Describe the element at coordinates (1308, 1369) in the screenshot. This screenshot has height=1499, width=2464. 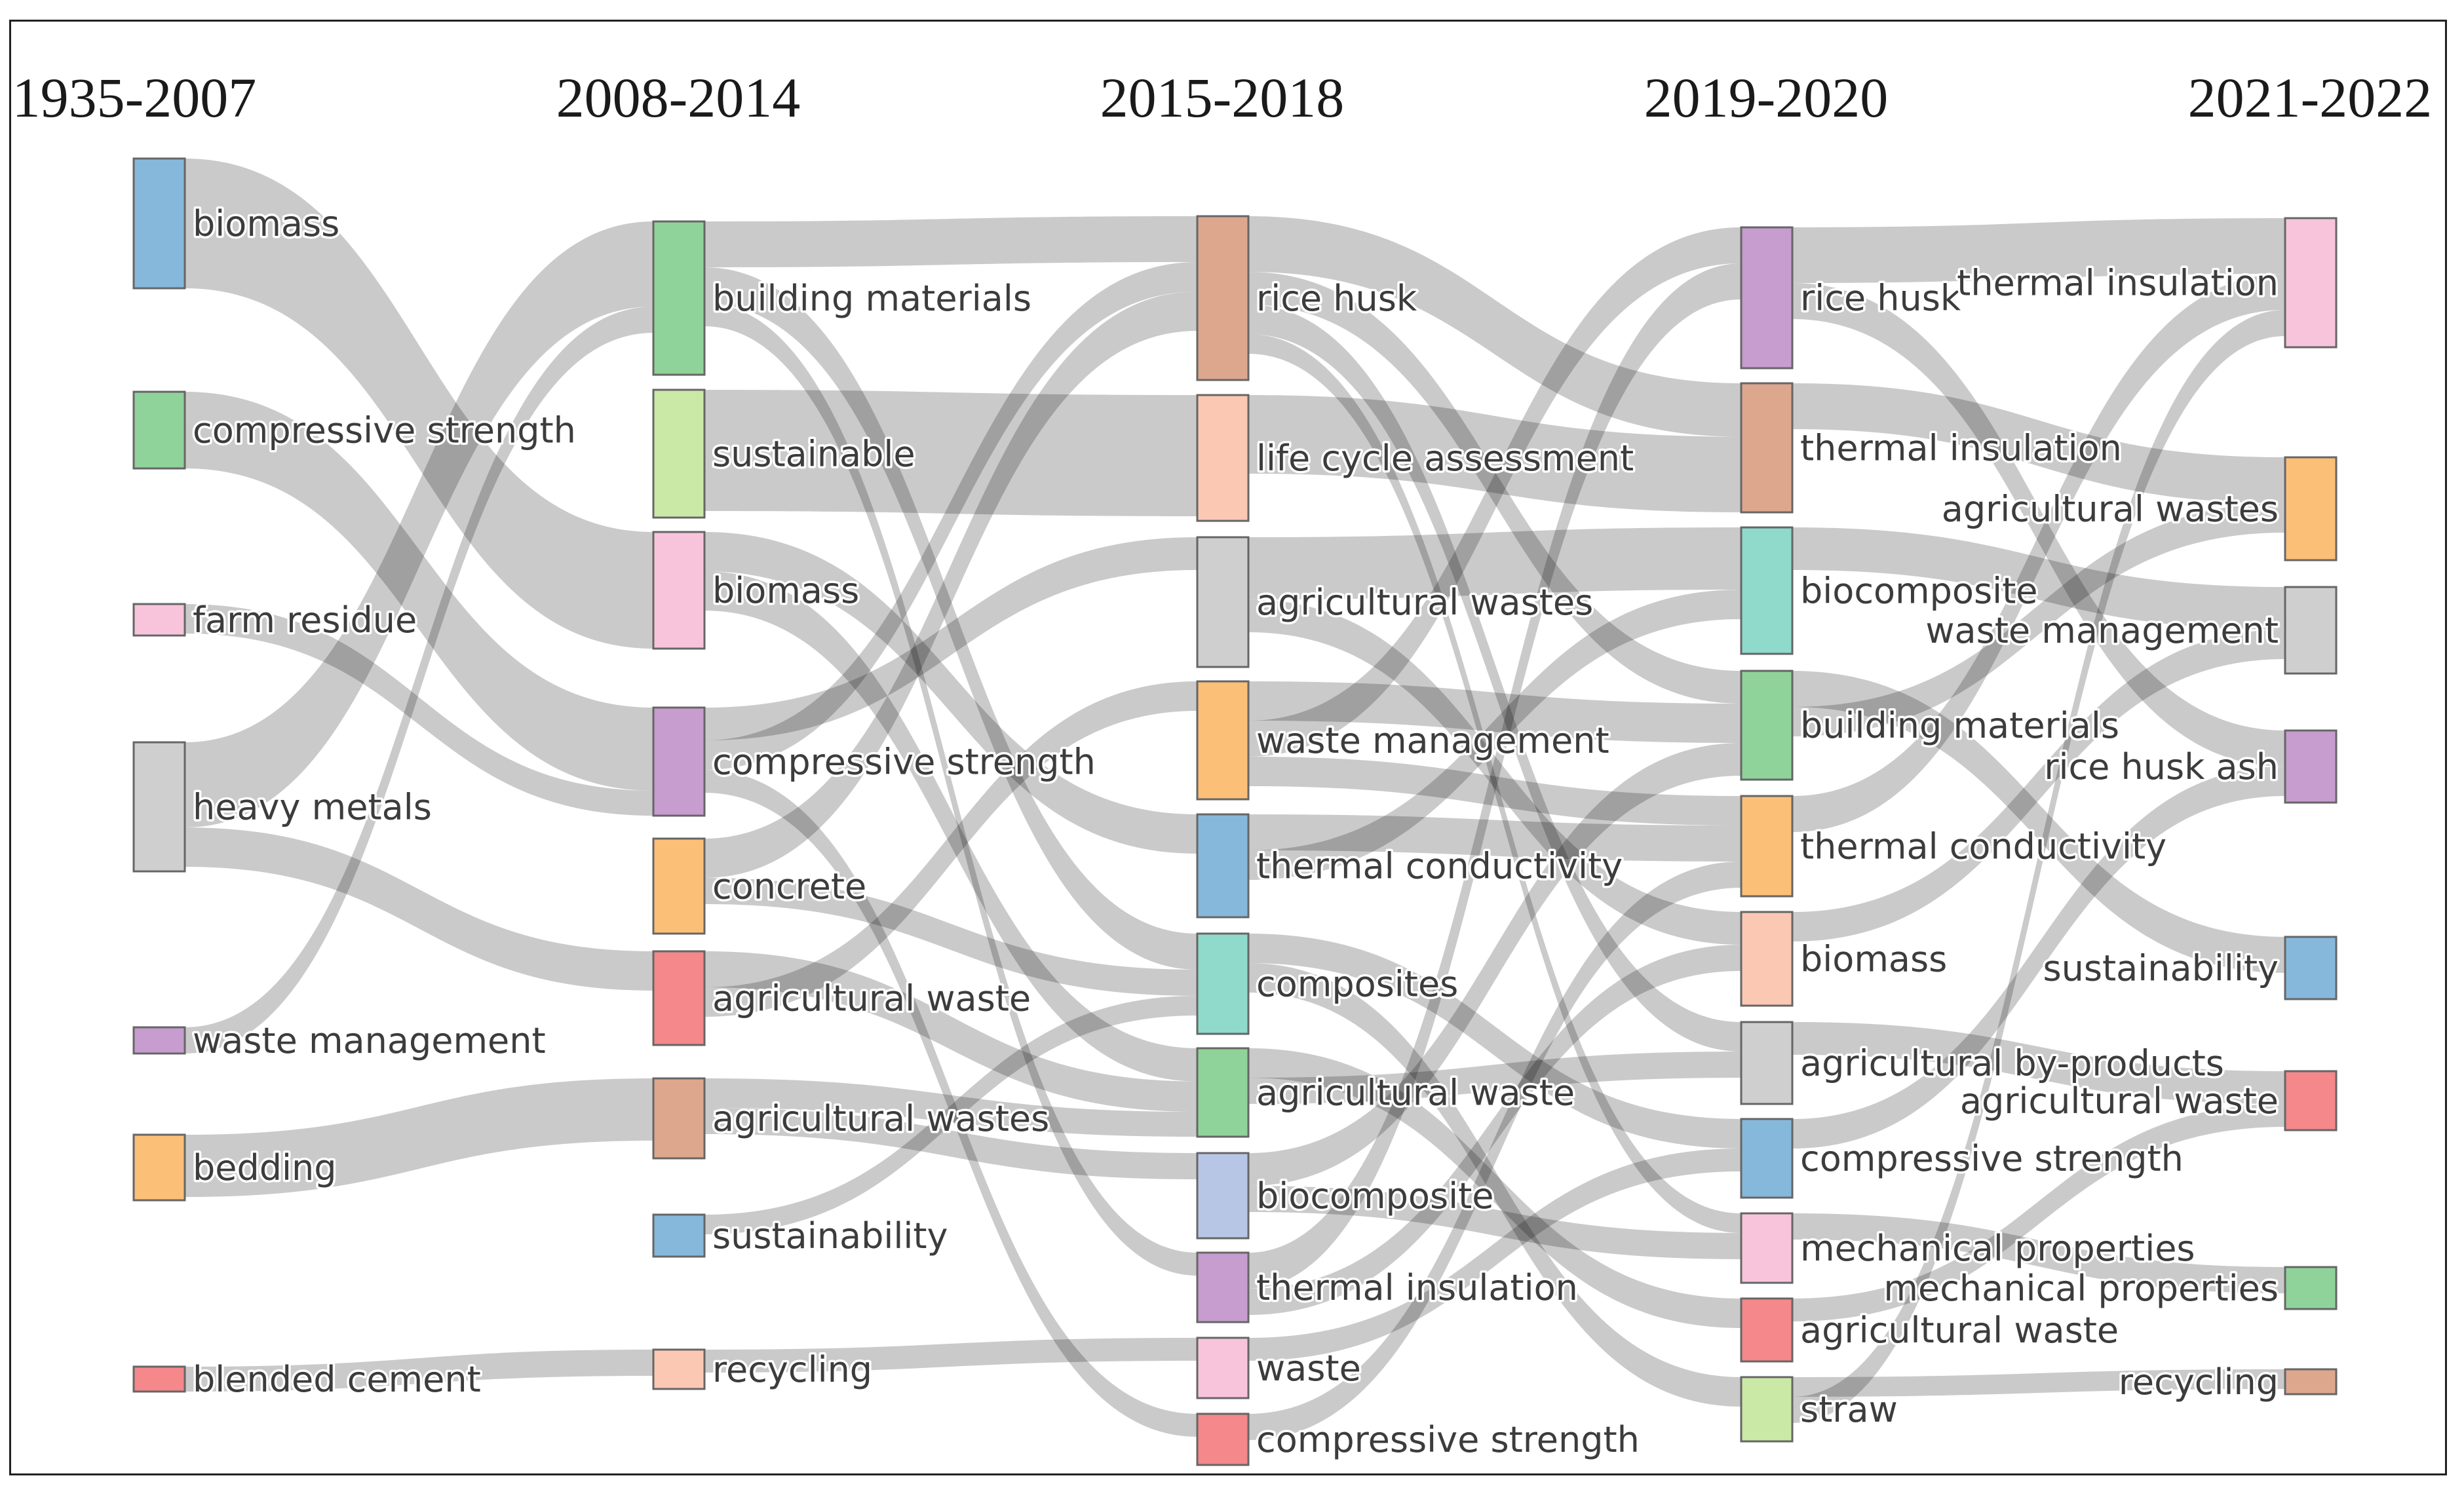
I see `node-label-waste: waste` at that location.